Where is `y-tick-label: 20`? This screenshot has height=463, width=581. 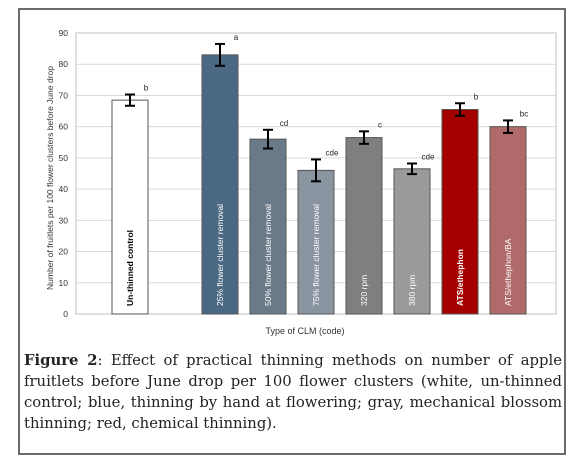
y-tick-label: 20 is located at coordinates (64, 252).